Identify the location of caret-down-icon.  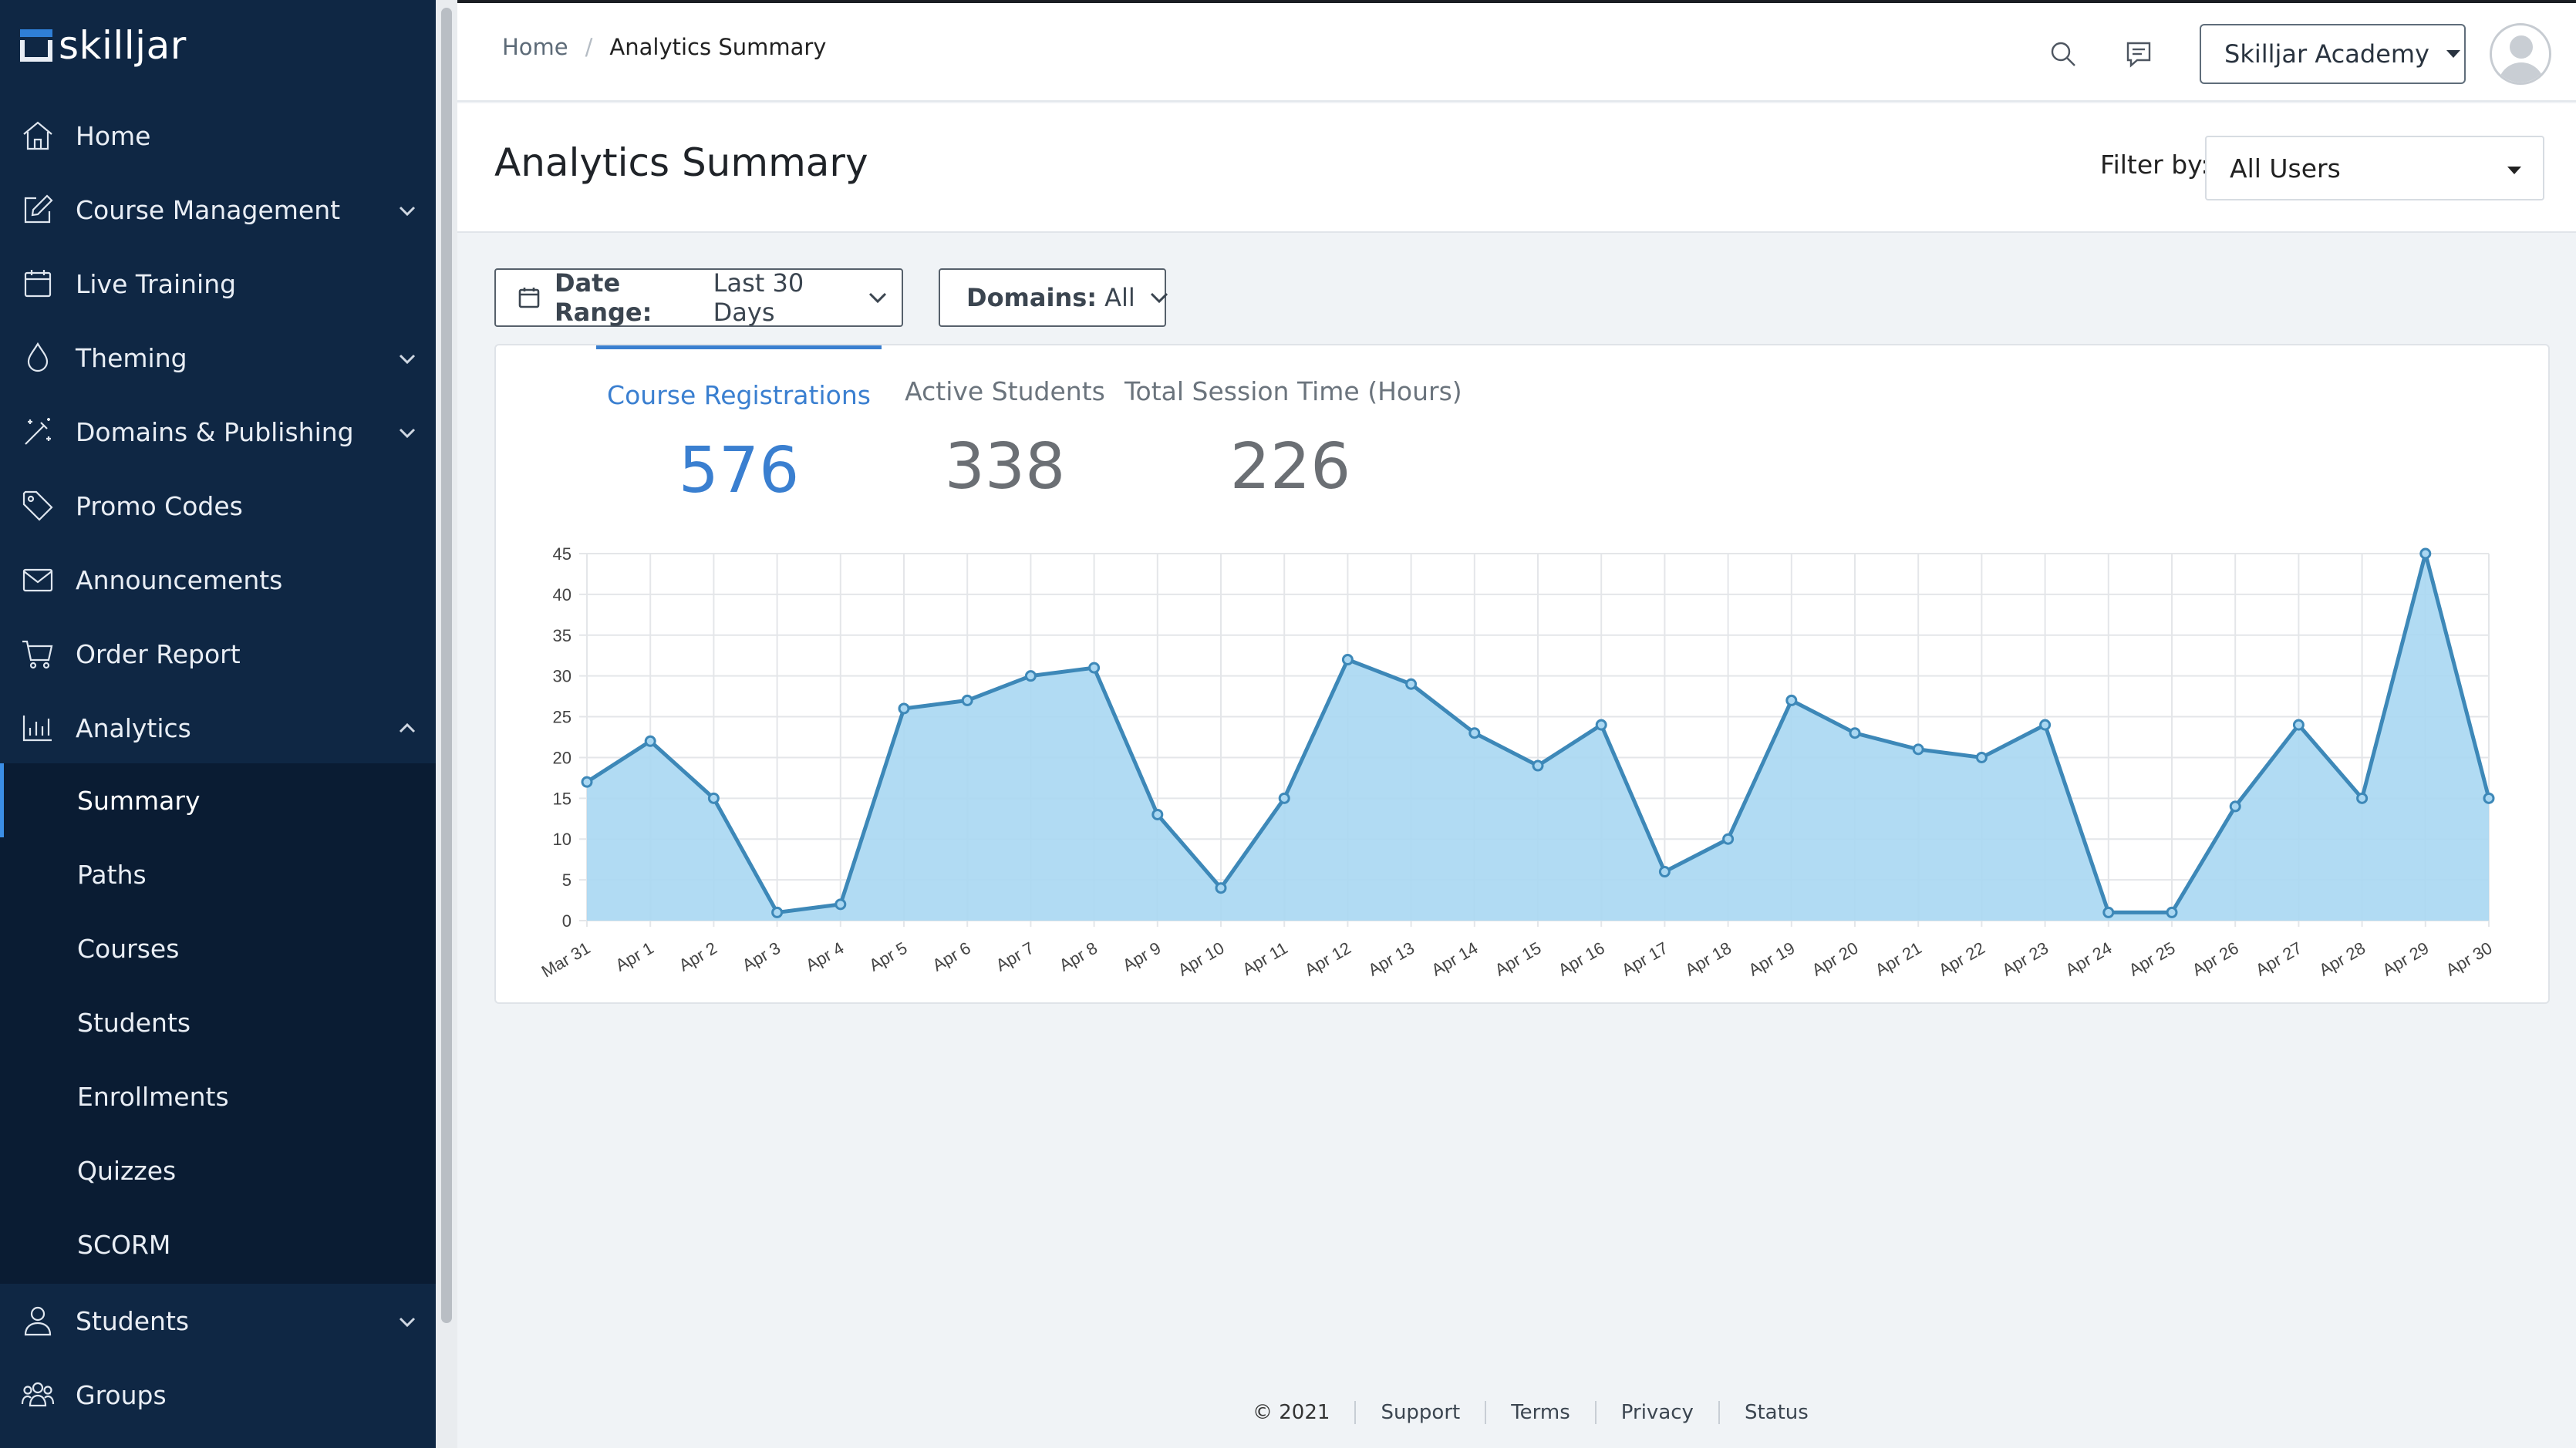
(2453, 54).